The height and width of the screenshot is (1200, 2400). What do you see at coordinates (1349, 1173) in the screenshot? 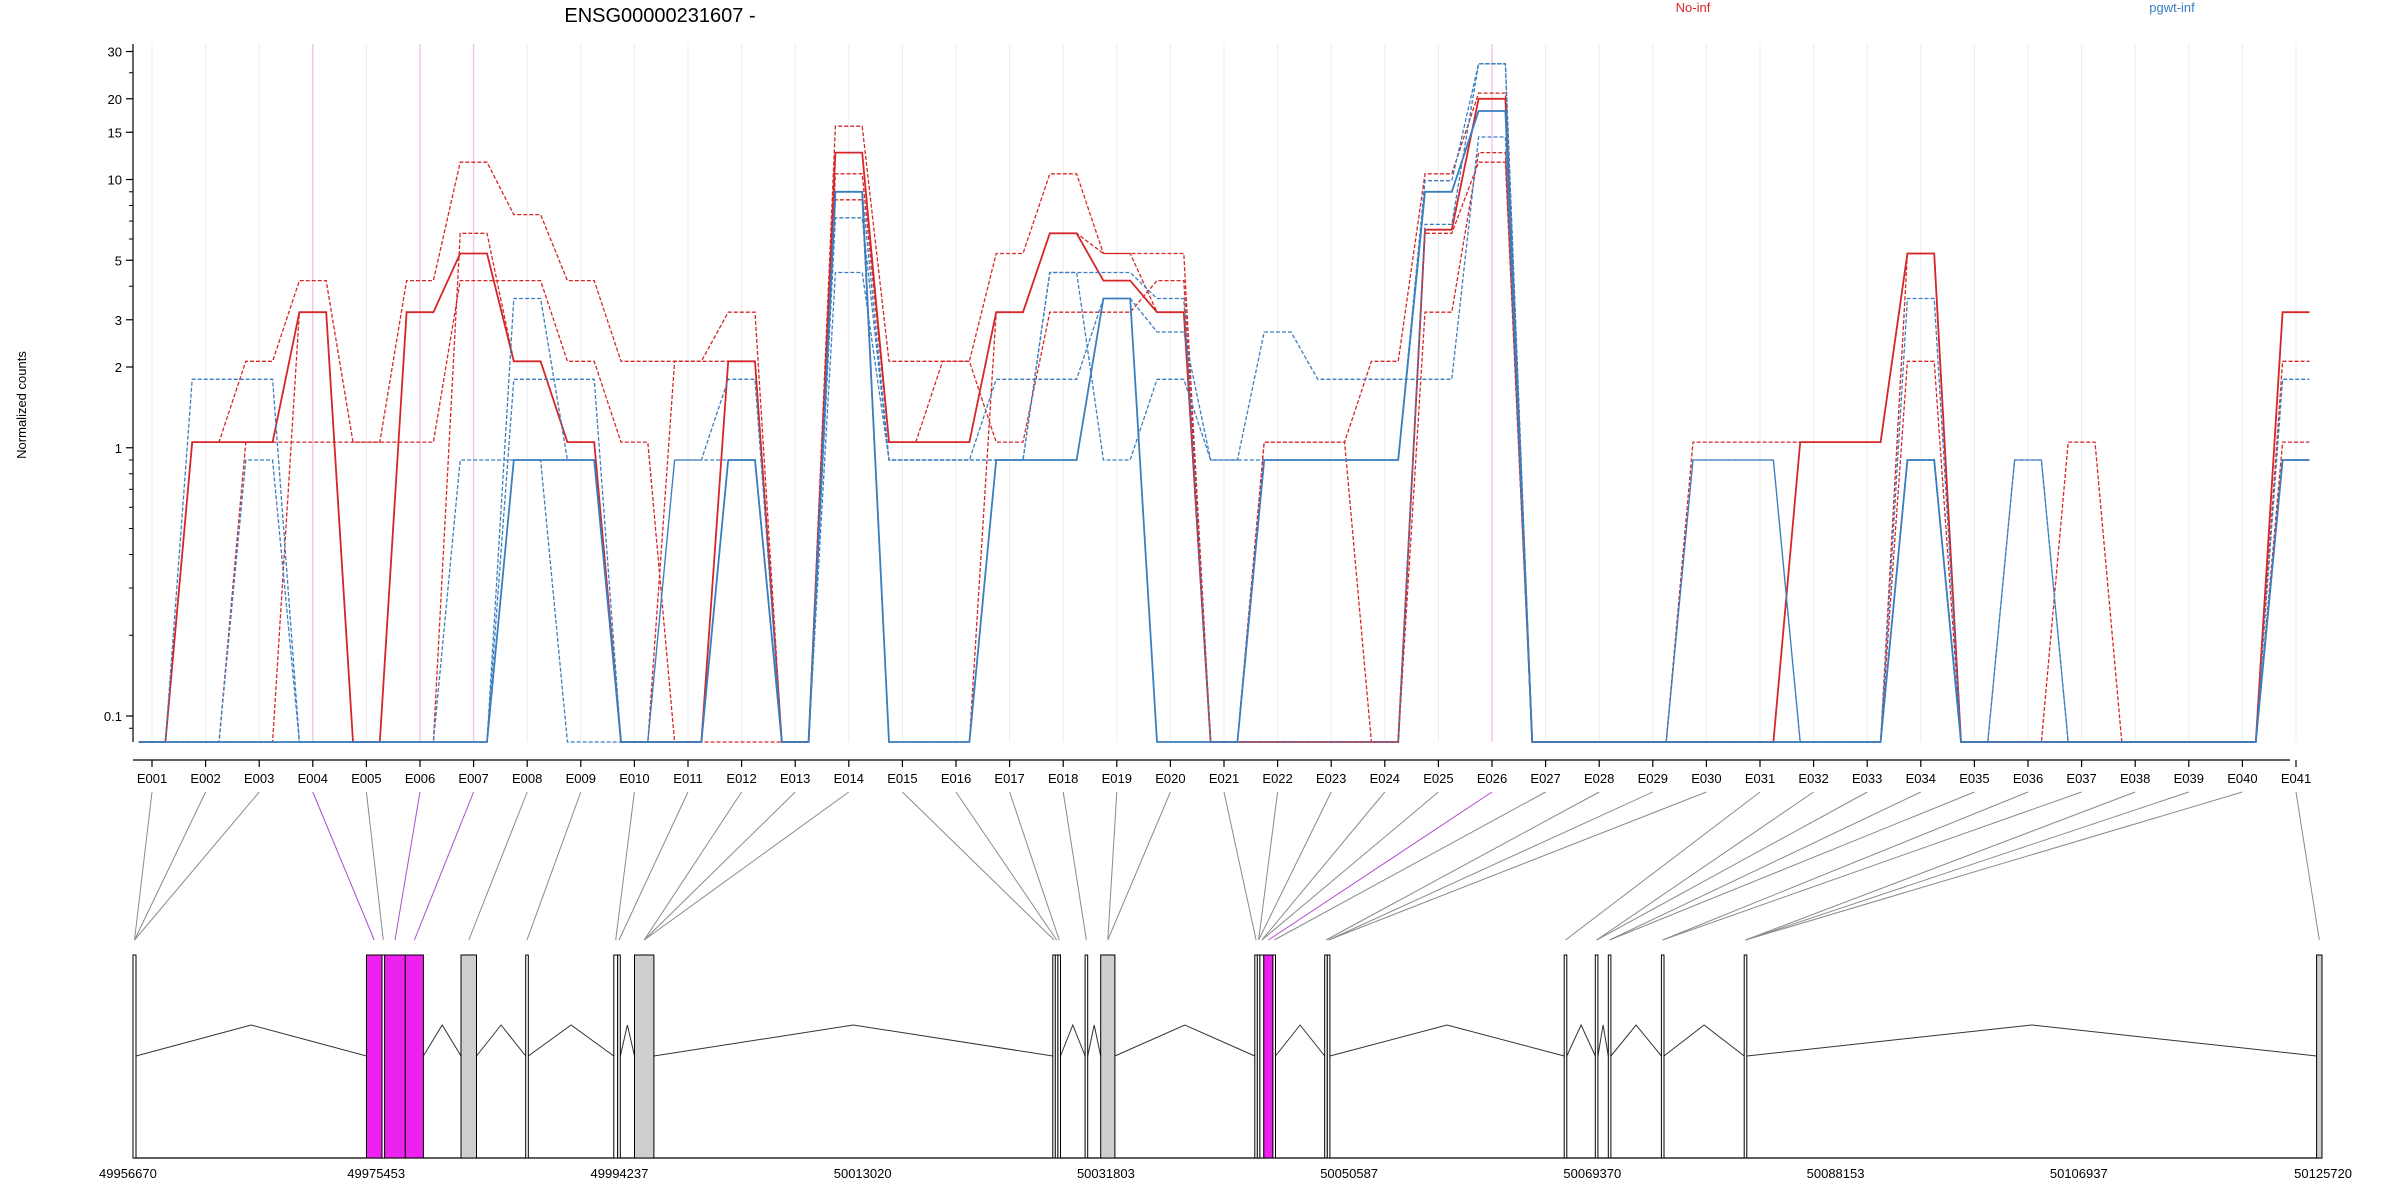
I see `coord-tick-label: 50050587` at bounding box center [1349, 1173].